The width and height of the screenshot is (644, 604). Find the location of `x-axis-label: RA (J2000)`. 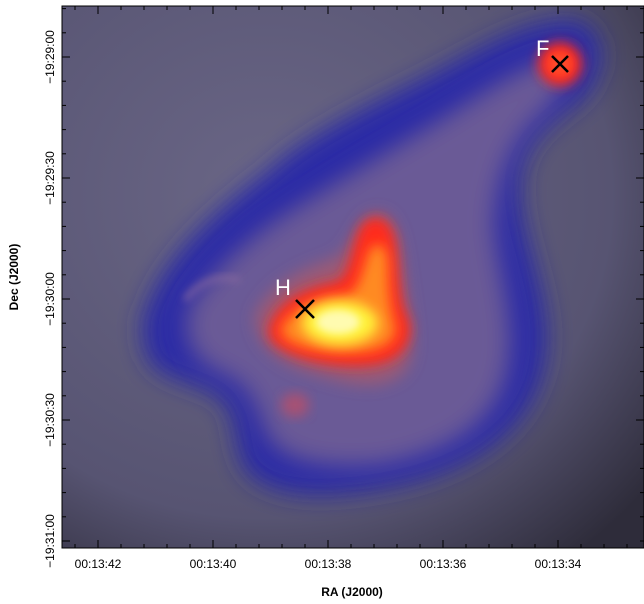

x-axis-label: RA (J2000) is located at coordinates (352, 592).